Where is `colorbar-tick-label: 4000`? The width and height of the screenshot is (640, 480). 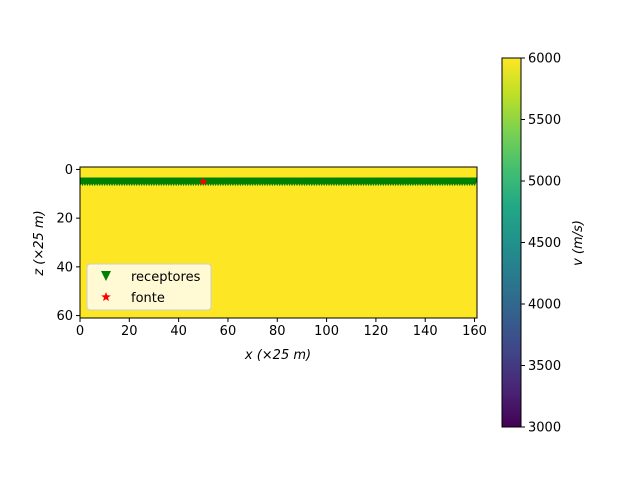 colorbar-tick-label: 4000 is located at coordinates (544, 305).